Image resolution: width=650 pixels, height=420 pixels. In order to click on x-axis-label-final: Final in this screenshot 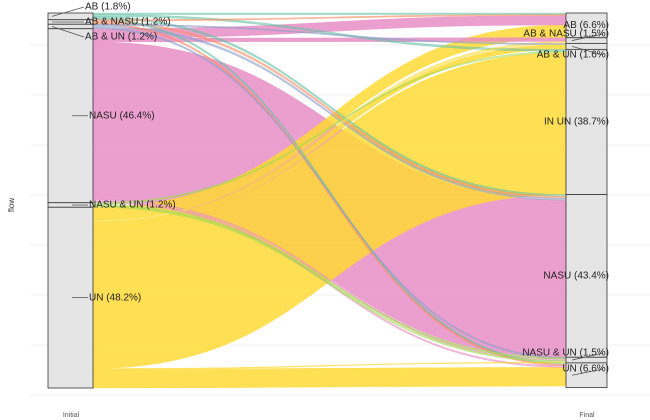, I will do `click(587, 415)`.